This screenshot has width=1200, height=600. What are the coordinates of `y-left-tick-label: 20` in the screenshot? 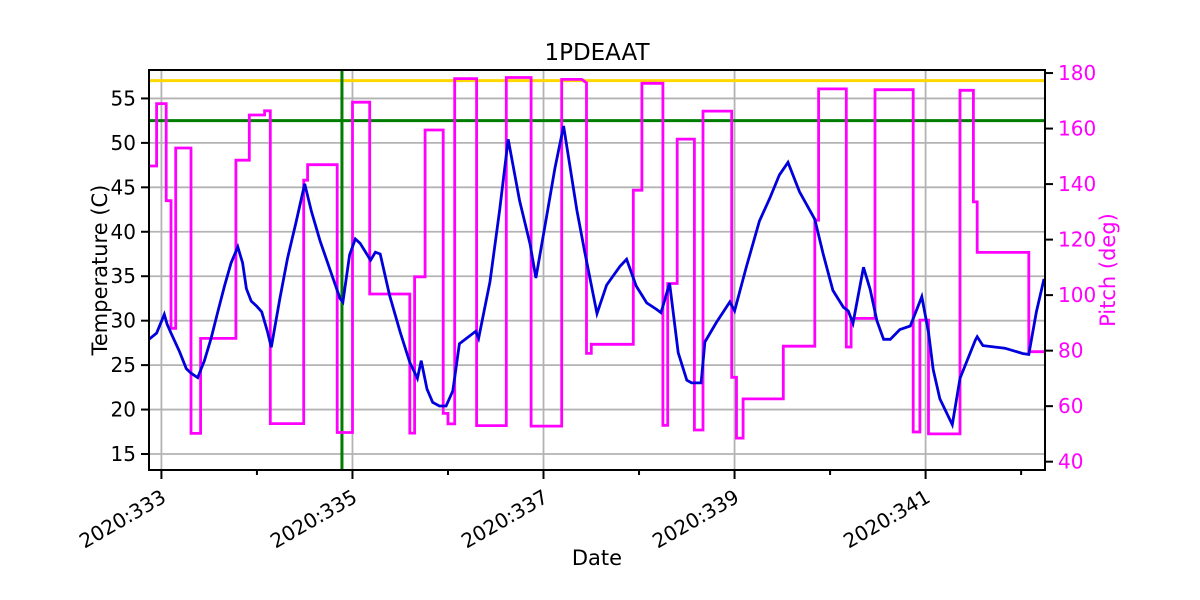 It's located at (123, 410).